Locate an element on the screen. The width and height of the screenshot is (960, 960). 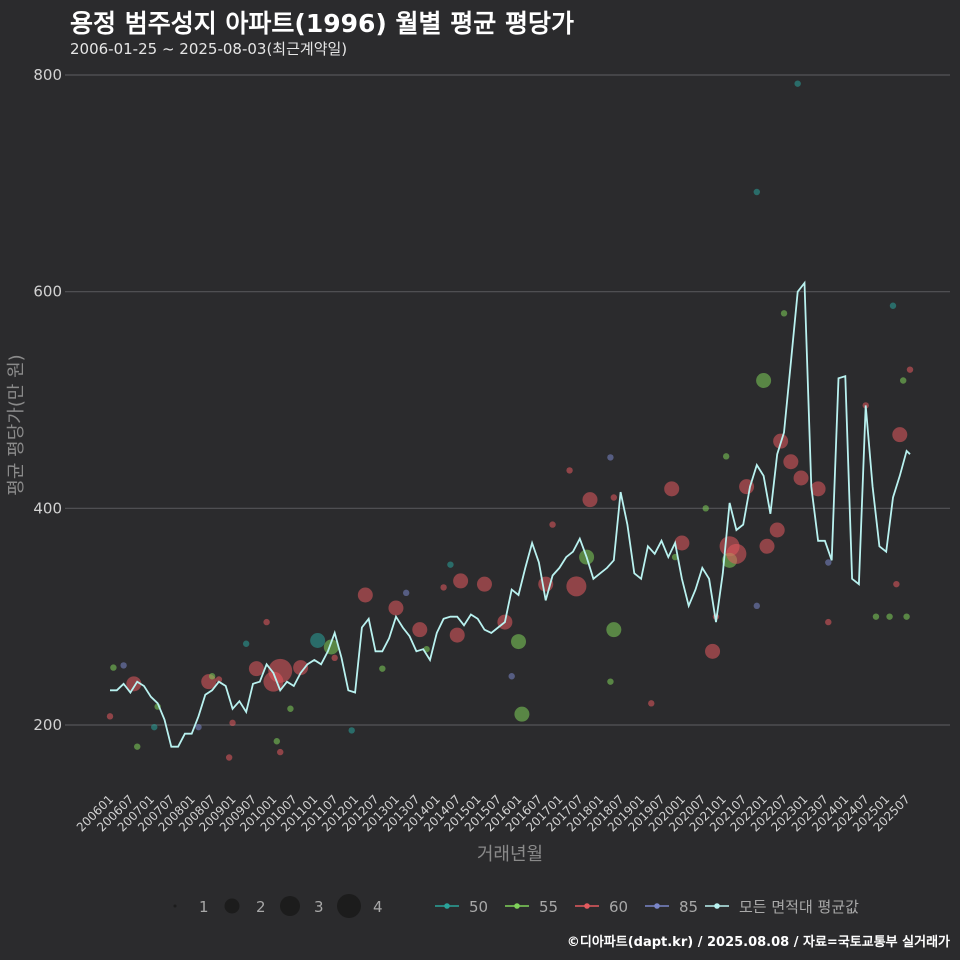
size-legend-label: 1 is located at coordinates (204, 907).